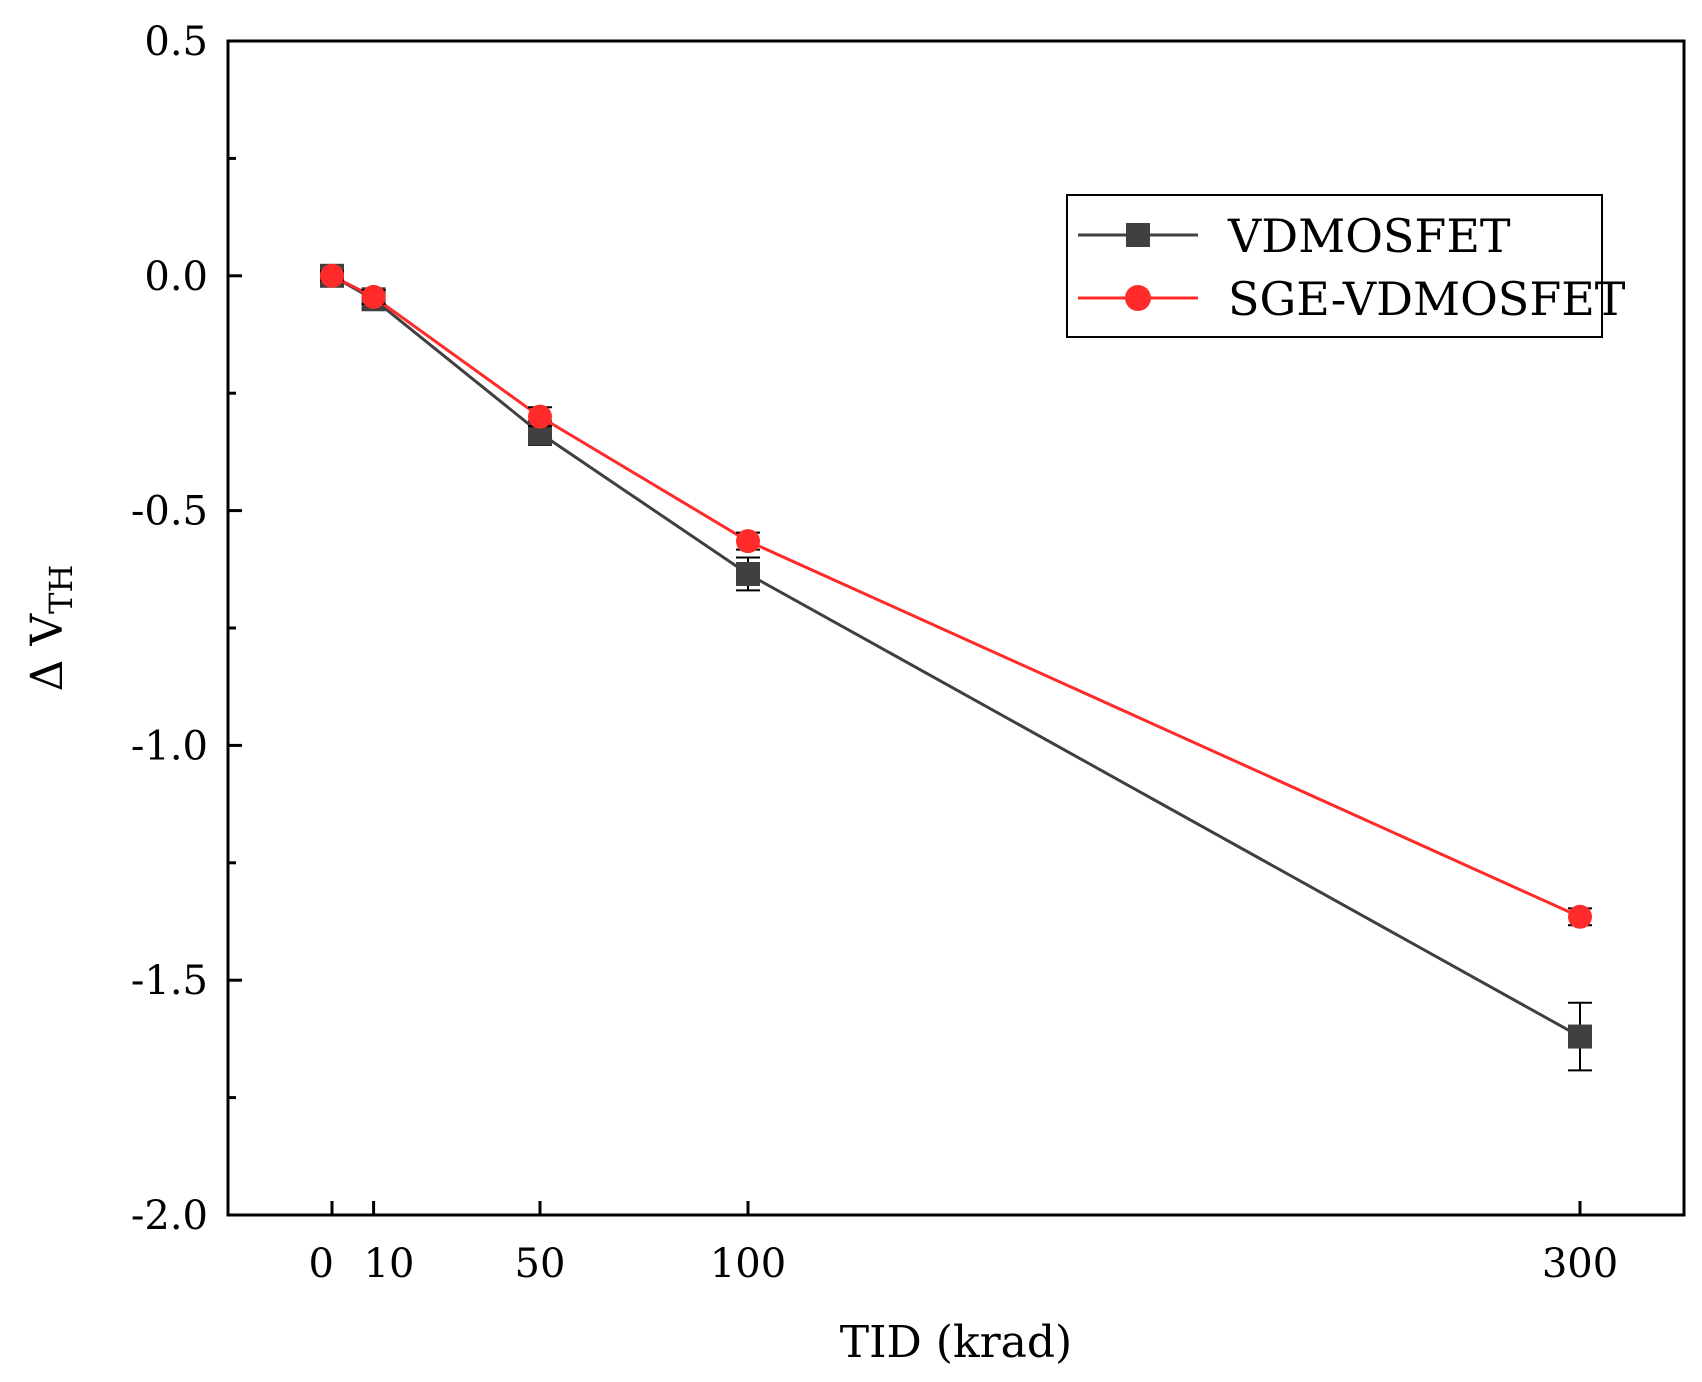  Describe the element at coordinates (169, 512) in the screenshot. I see `y-tick-label: -0.5` at that location.